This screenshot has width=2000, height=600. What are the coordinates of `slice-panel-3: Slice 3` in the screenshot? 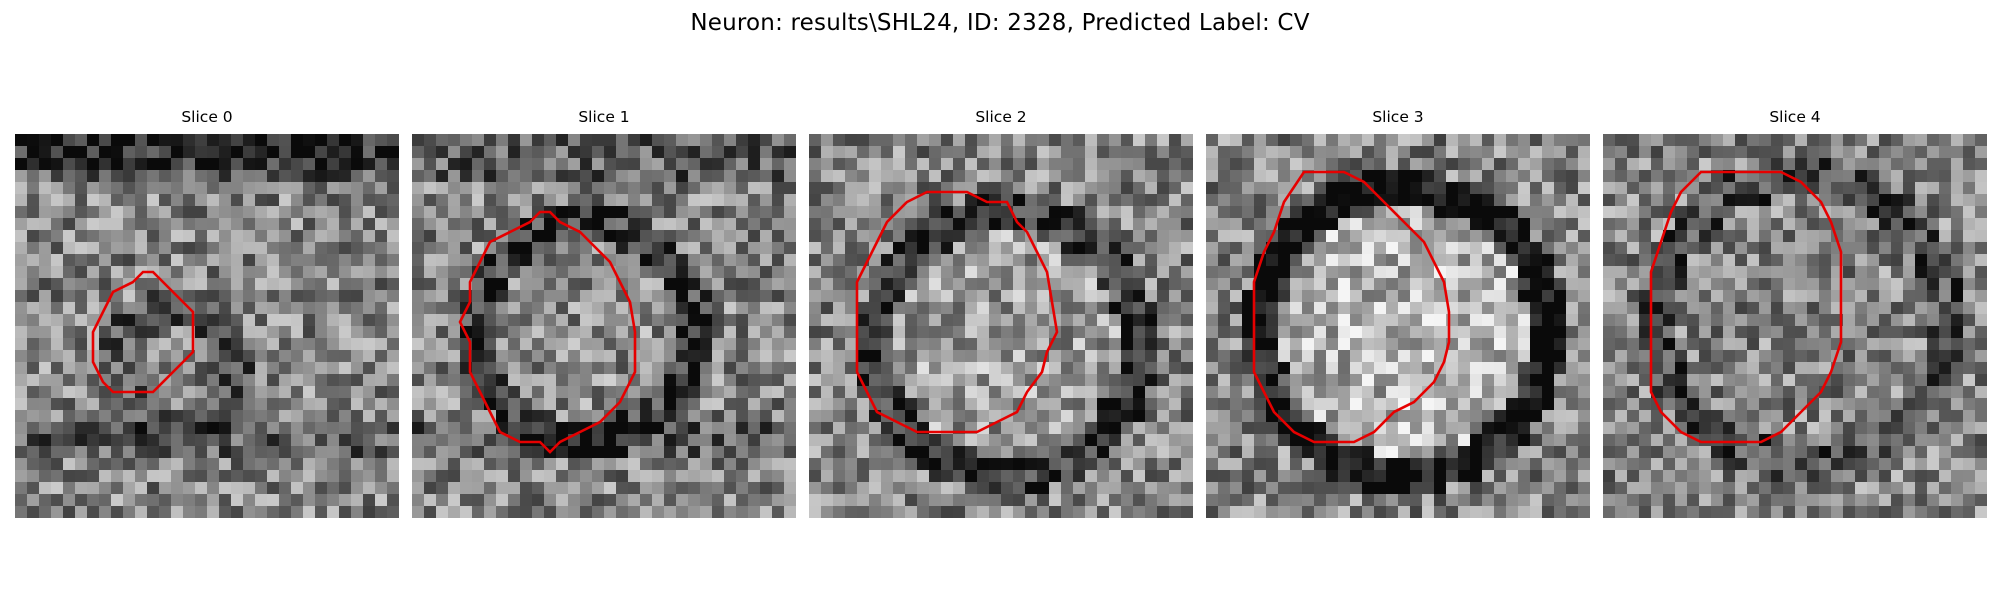 It's located at (1398, 313).